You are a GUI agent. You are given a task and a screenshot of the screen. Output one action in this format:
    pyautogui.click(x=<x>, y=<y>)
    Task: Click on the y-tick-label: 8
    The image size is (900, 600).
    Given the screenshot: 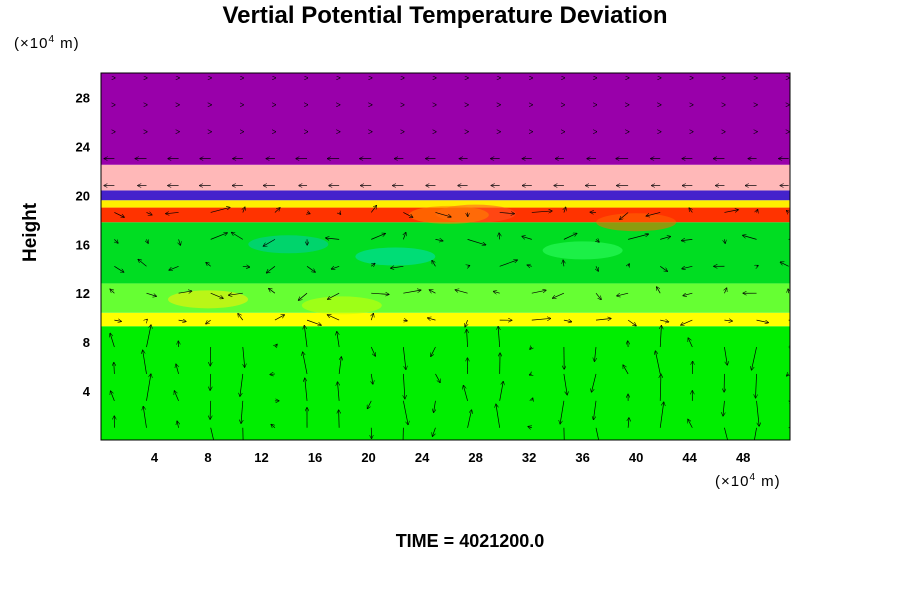 What is the action you would take?
    pyautogui.click(x=86, y=342)
    